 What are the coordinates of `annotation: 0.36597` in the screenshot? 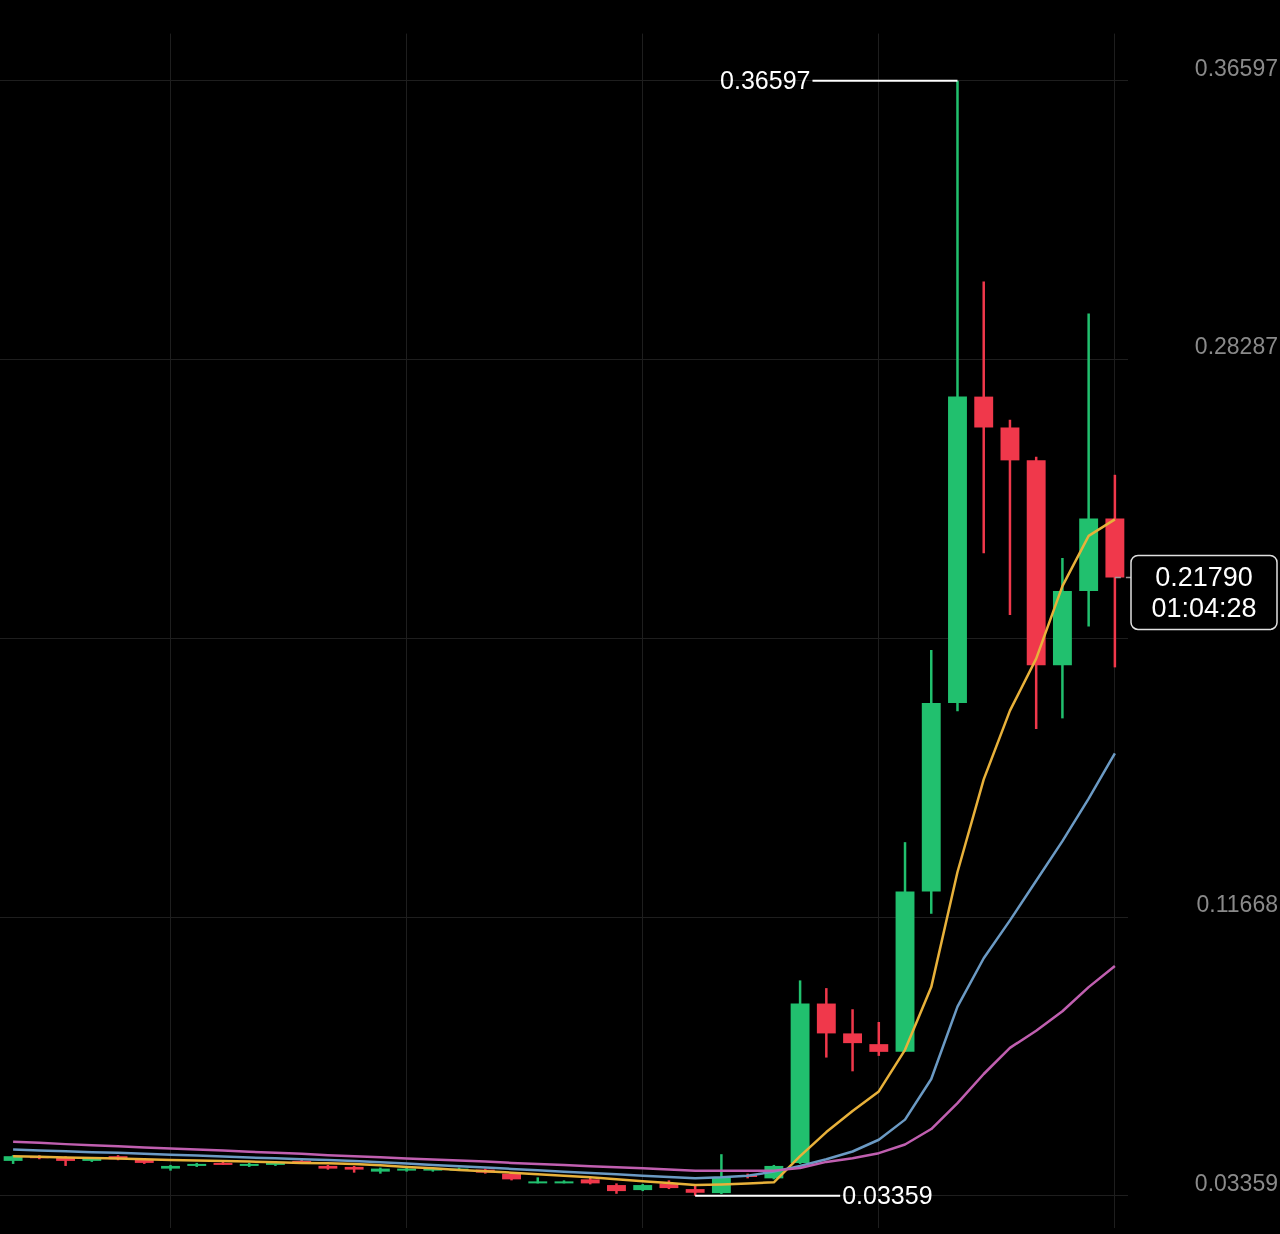 It's located at (765, 79).